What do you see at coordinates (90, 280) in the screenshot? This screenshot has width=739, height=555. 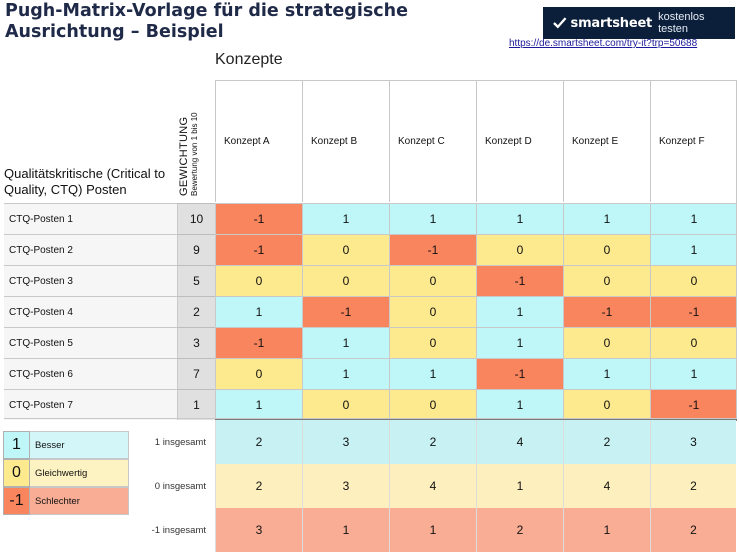 I see `ctq-row-label: CTQ-Posten 3` at bounding box center [90, 280].